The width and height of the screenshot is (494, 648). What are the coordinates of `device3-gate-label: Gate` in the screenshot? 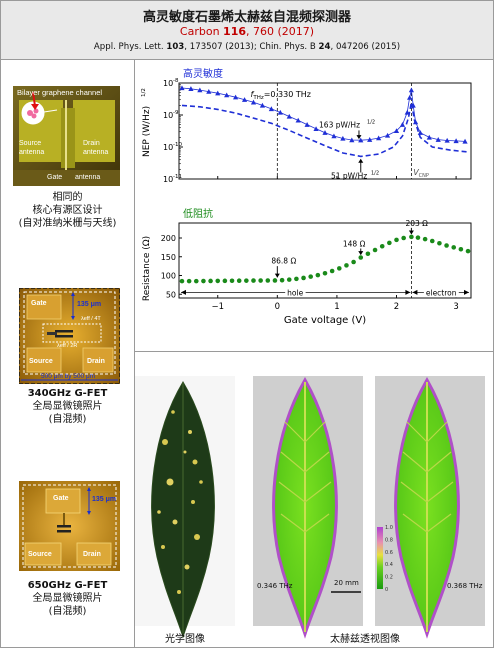 It's located at (61, 498).